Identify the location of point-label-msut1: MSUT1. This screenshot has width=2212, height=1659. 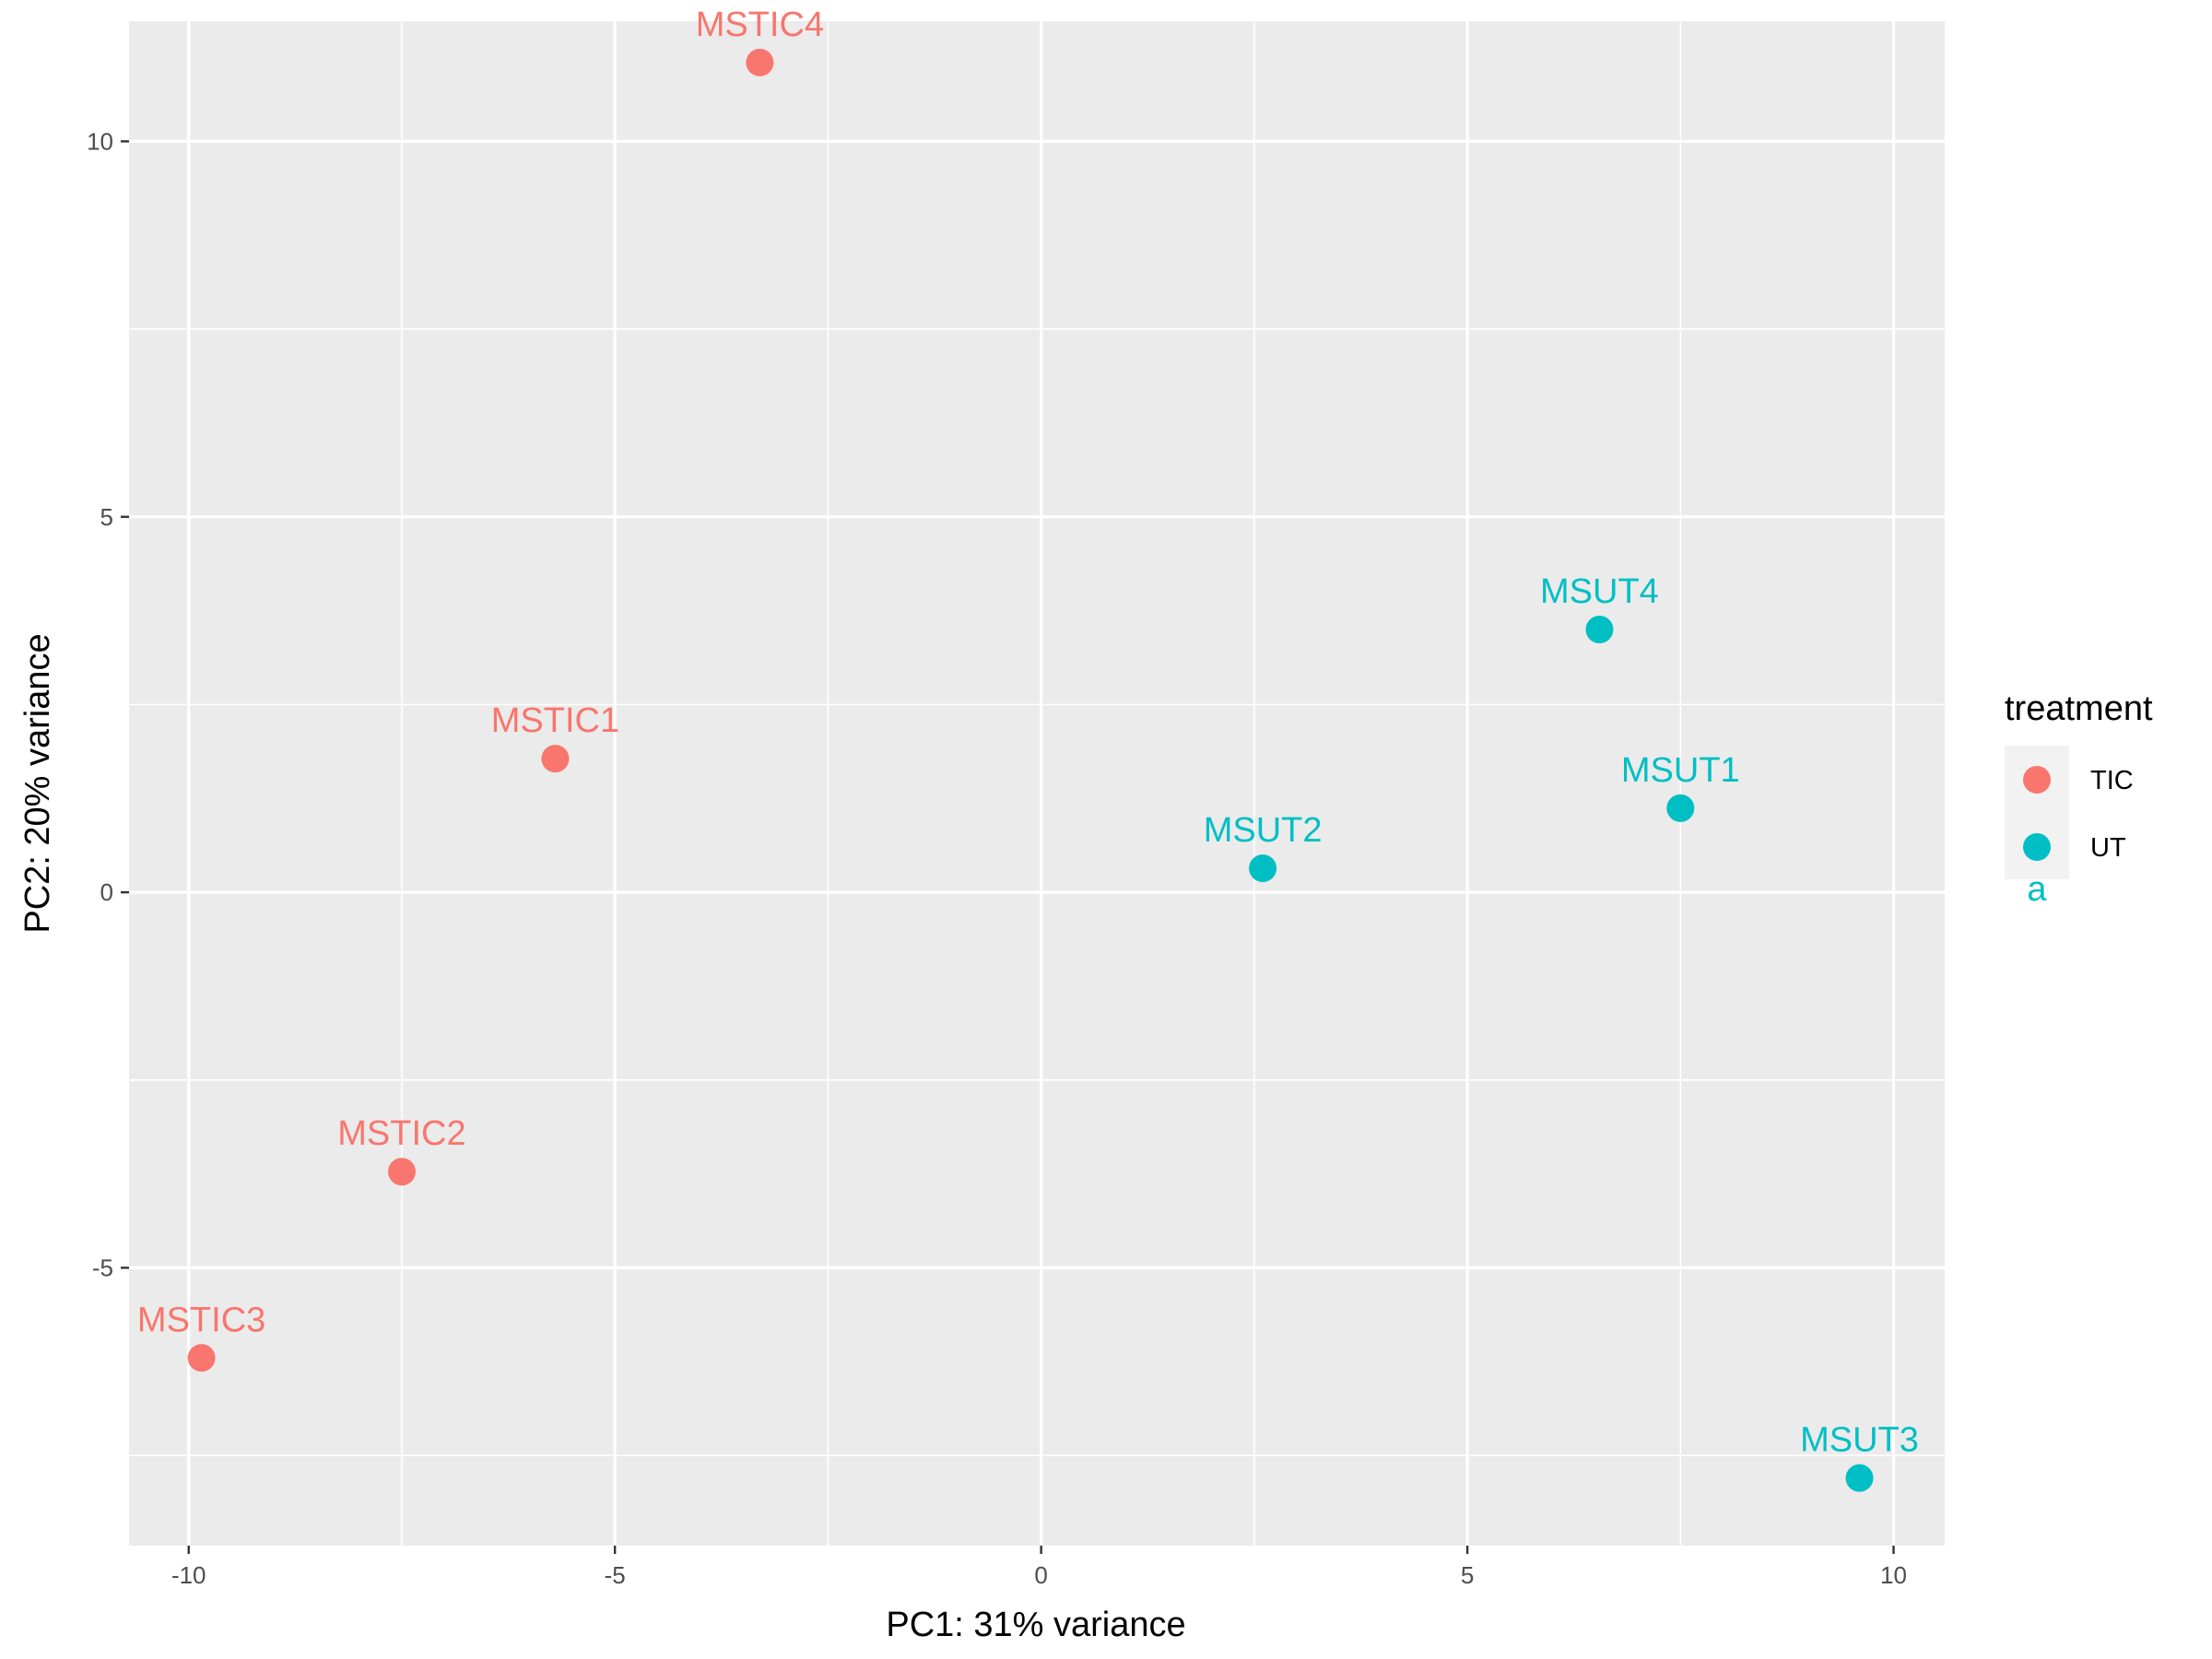
(1680, 770).